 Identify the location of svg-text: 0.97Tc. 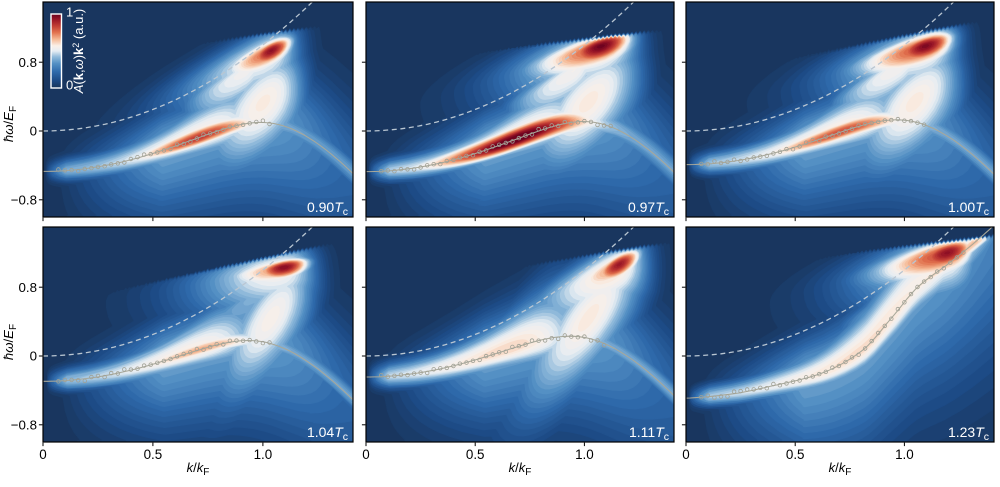
(648, 208).